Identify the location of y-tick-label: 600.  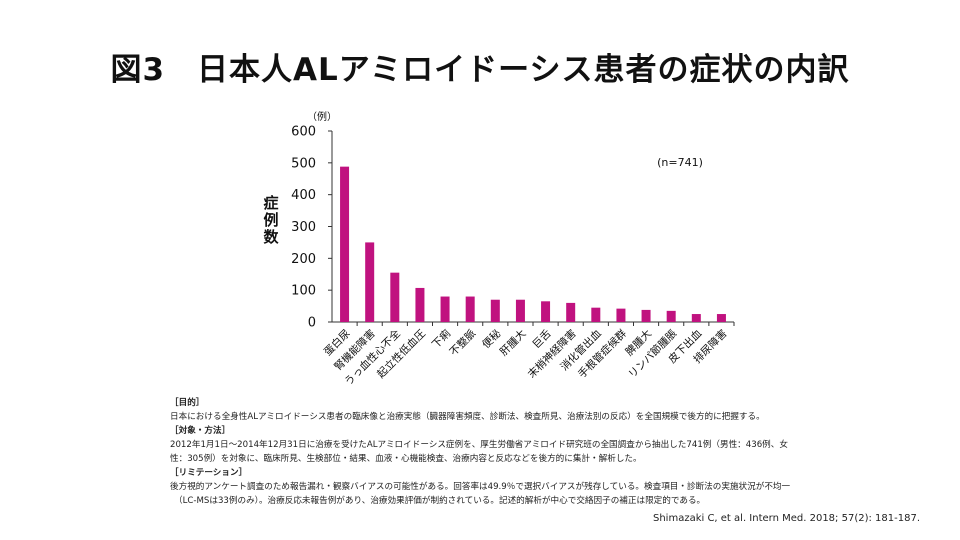
(303, 132).